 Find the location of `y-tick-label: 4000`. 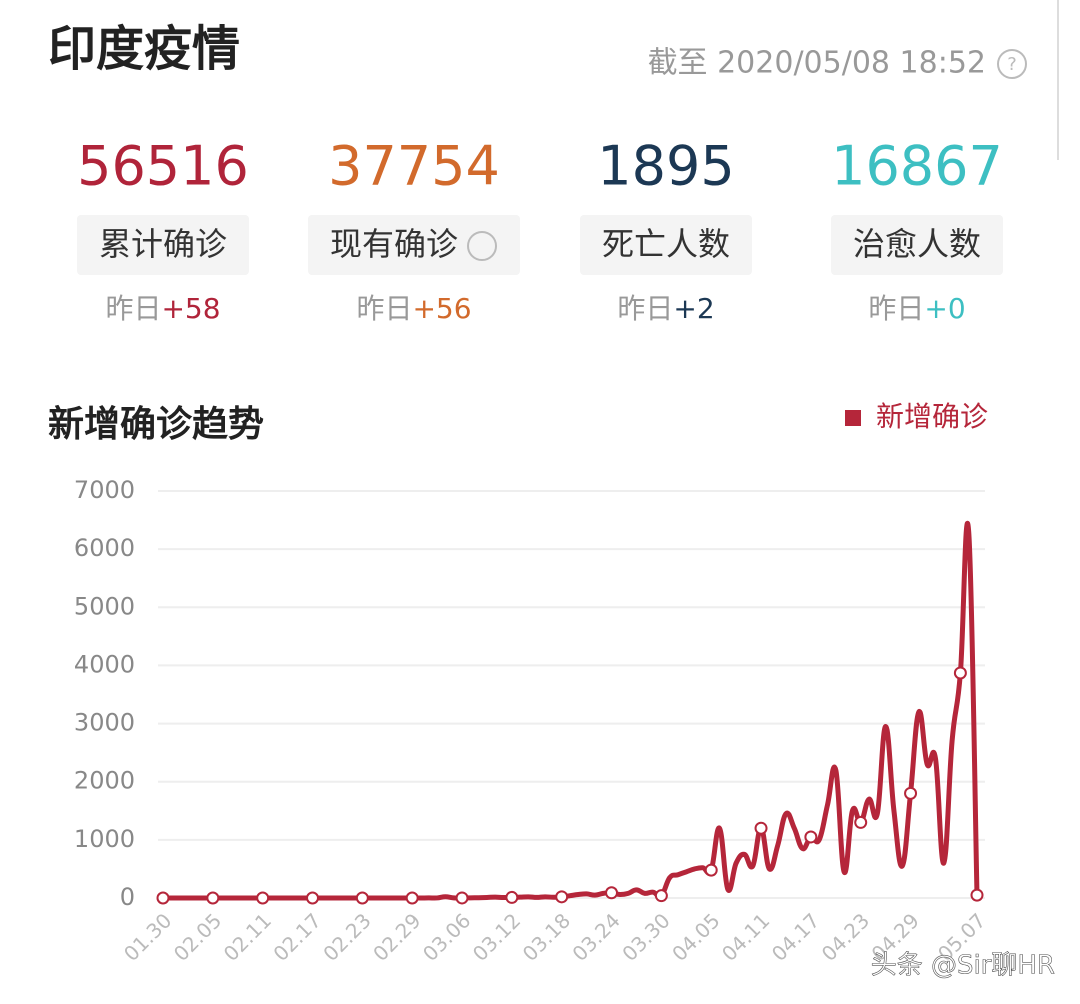

y-tick-label: 4000 is located at coordinates (104, 664).